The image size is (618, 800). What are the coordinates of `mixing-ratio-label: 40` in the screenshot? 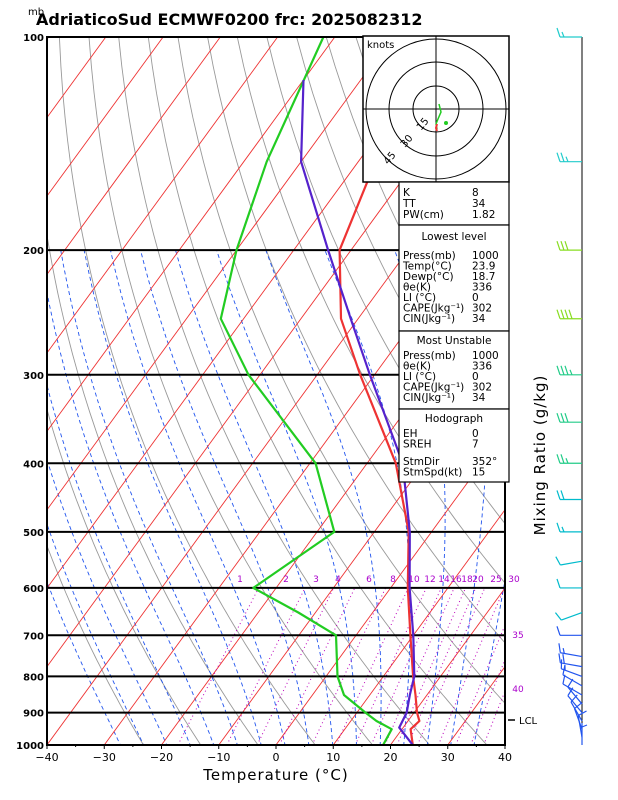 It's located at (518, 690).